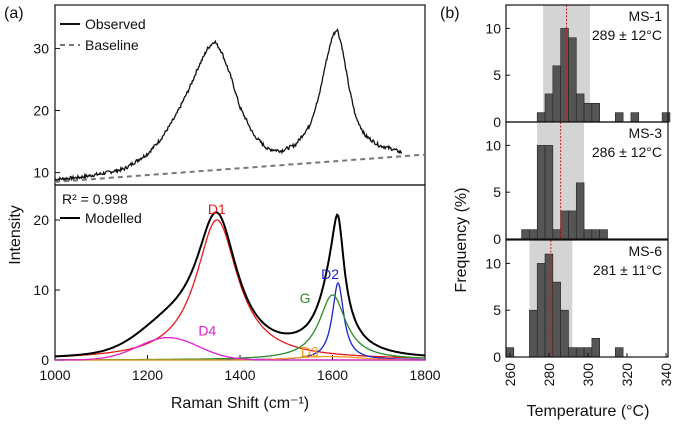 The height and width of the screenshot is (425, 685). What do you see at coordinates (588, 375) in the screenshot?
I see `x-tick-label: 300` at bounding box center [588, 375].